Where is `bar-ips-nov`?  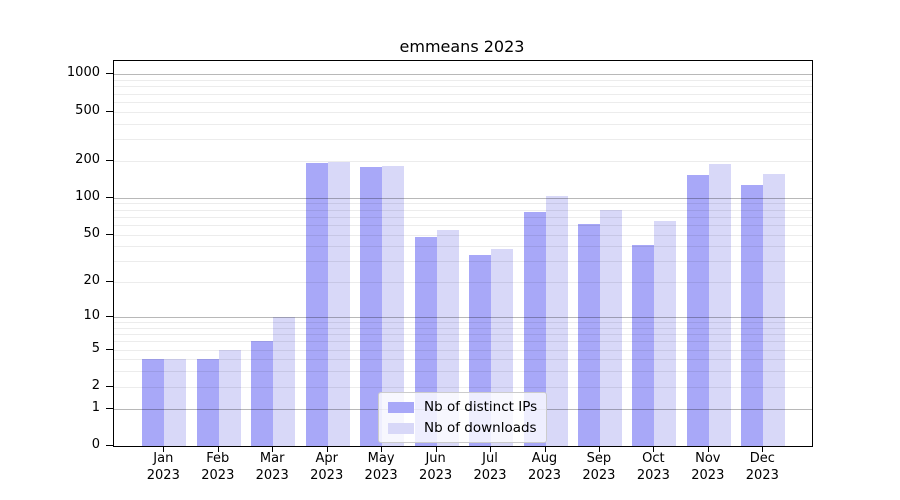
bar-ips-nov is located at coordinates (697, 310).